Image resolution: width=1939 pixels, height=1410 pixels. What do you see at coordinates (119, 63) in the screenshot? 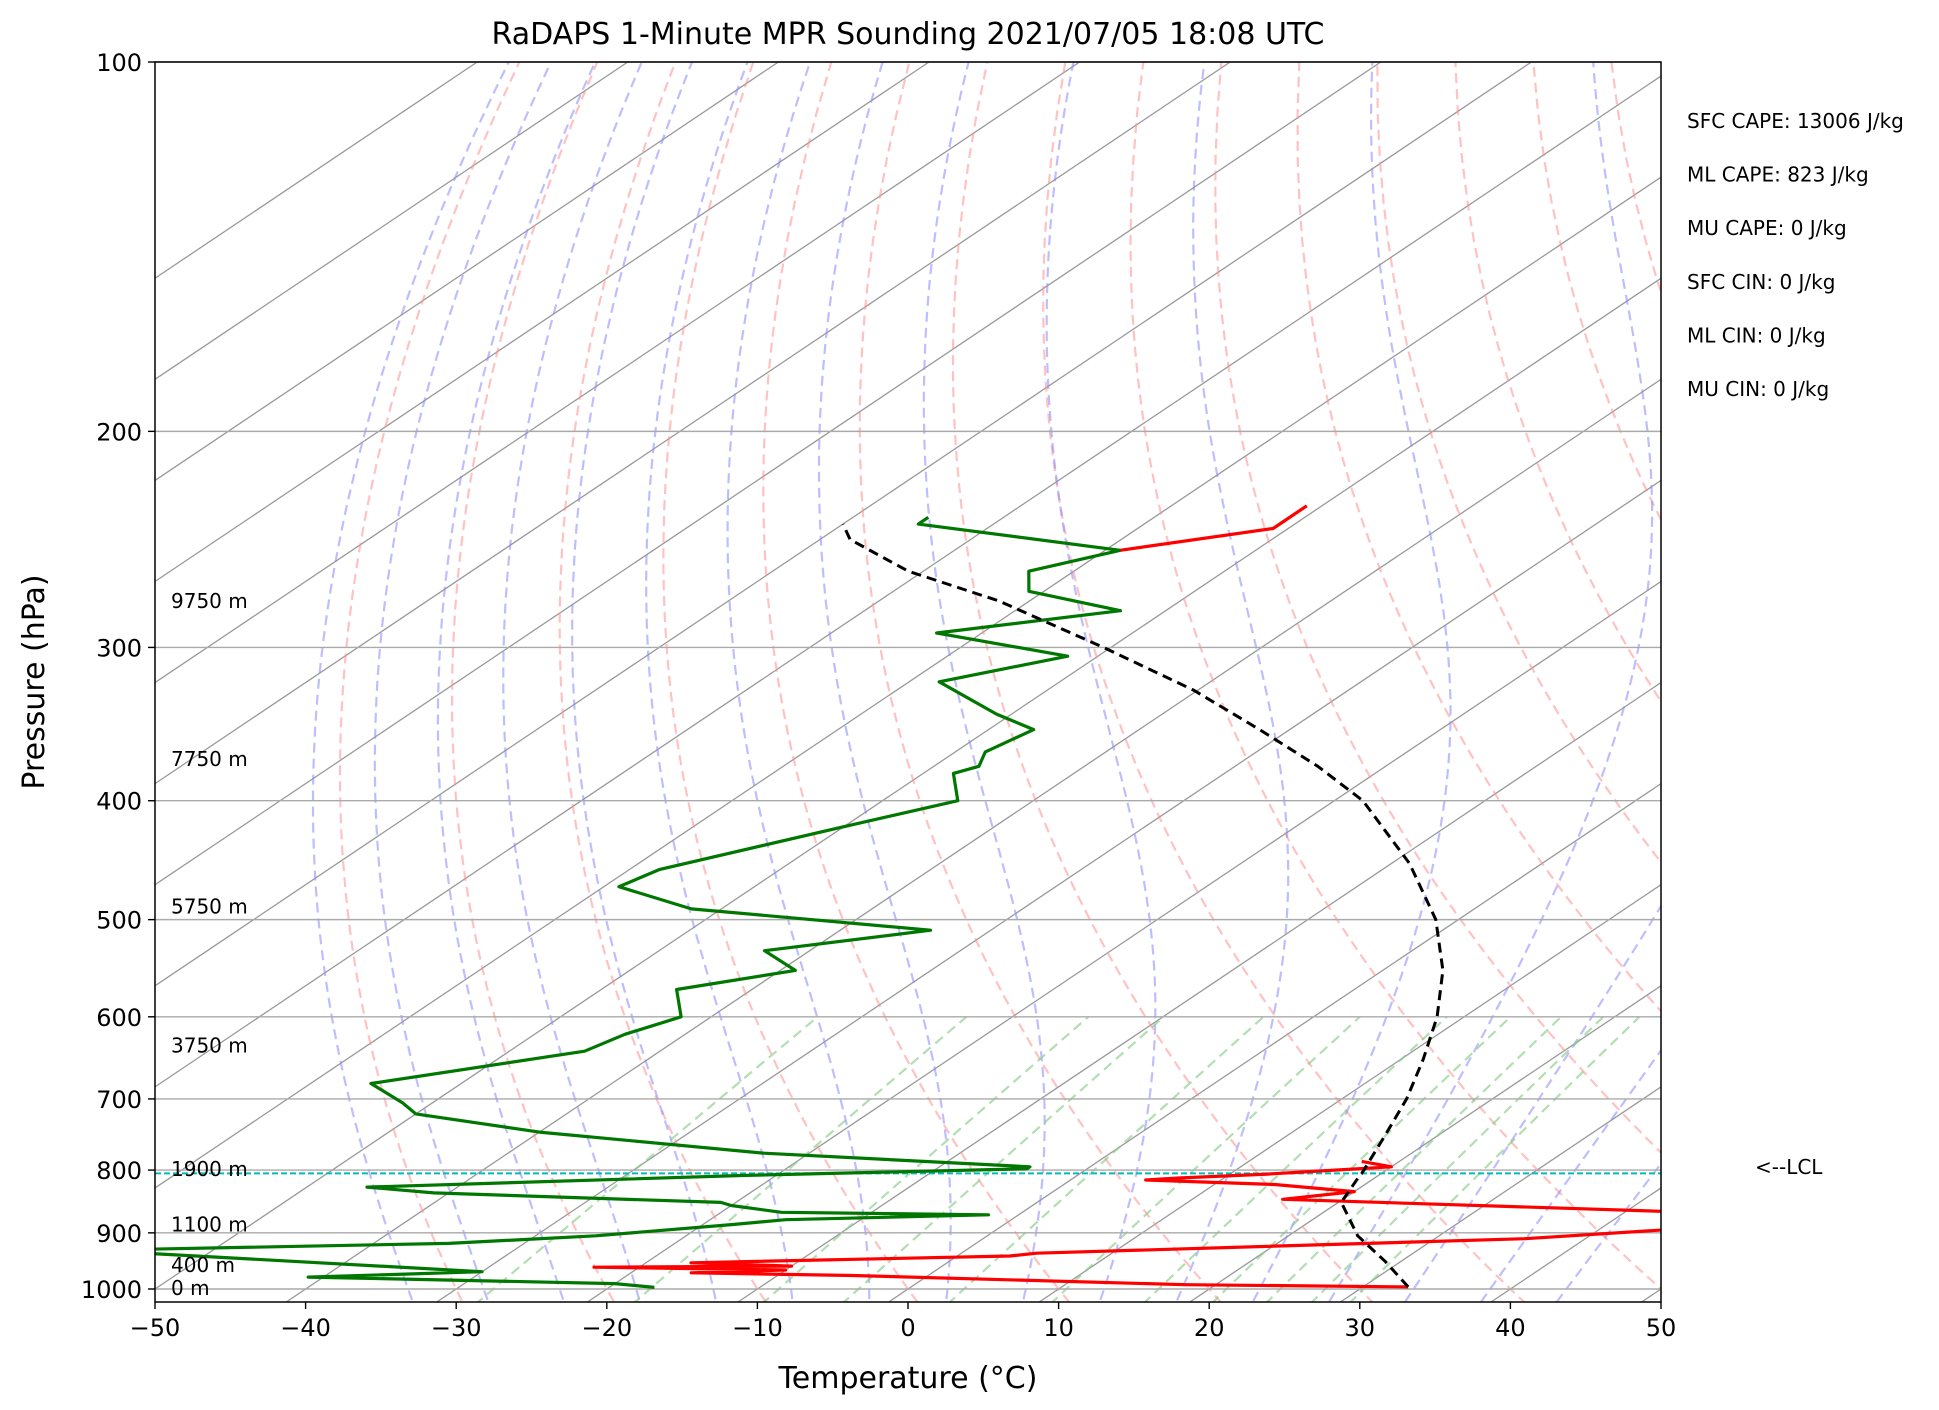
I see `y-tick-label: 100` at bounding box center [119, 63].